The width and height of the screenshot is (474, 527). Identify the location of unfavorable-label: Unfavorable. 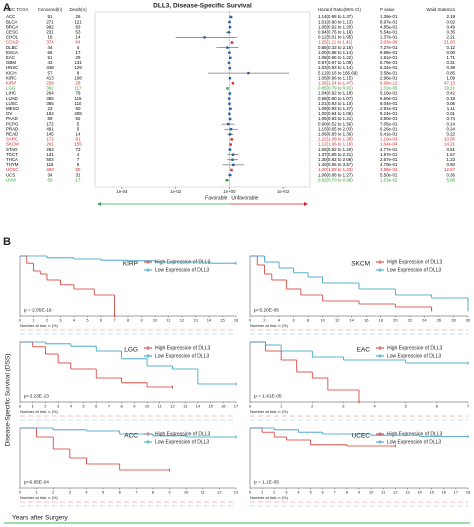
(244, 198).